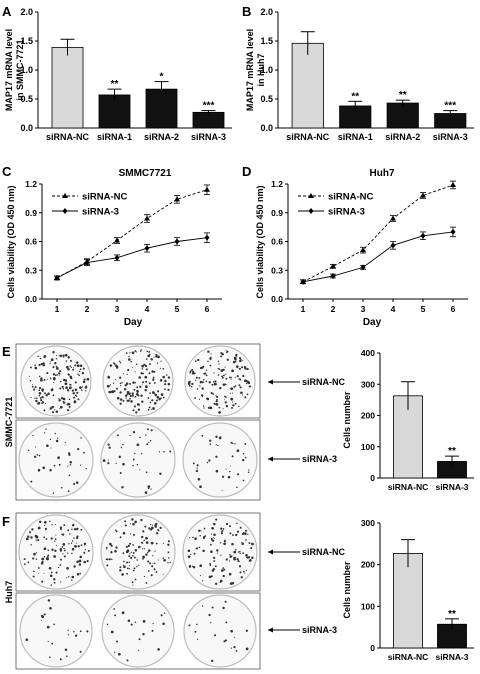 Image resolution: width=480 pixels, height=674 pixels. I want to click on chart-a-bar, so click(208, 120).